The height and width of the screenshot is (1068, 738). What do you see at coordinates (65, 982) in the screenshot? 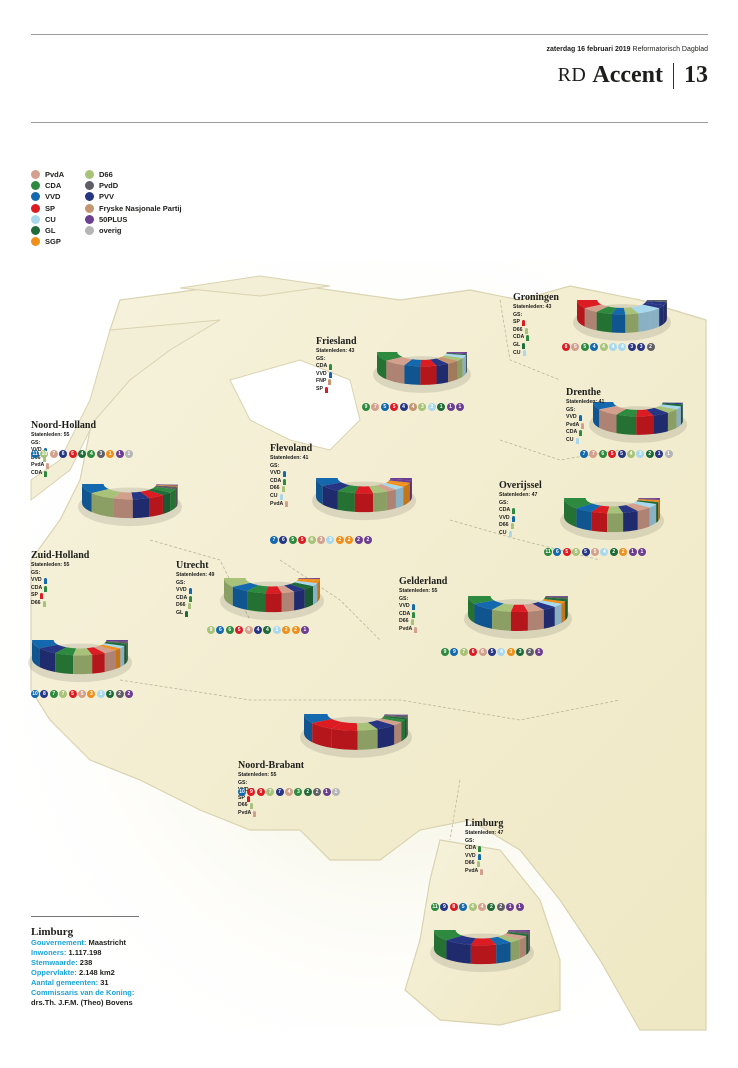
I see `infobox-label: Aantal gemeenten:` at bounding box center [65, 982].